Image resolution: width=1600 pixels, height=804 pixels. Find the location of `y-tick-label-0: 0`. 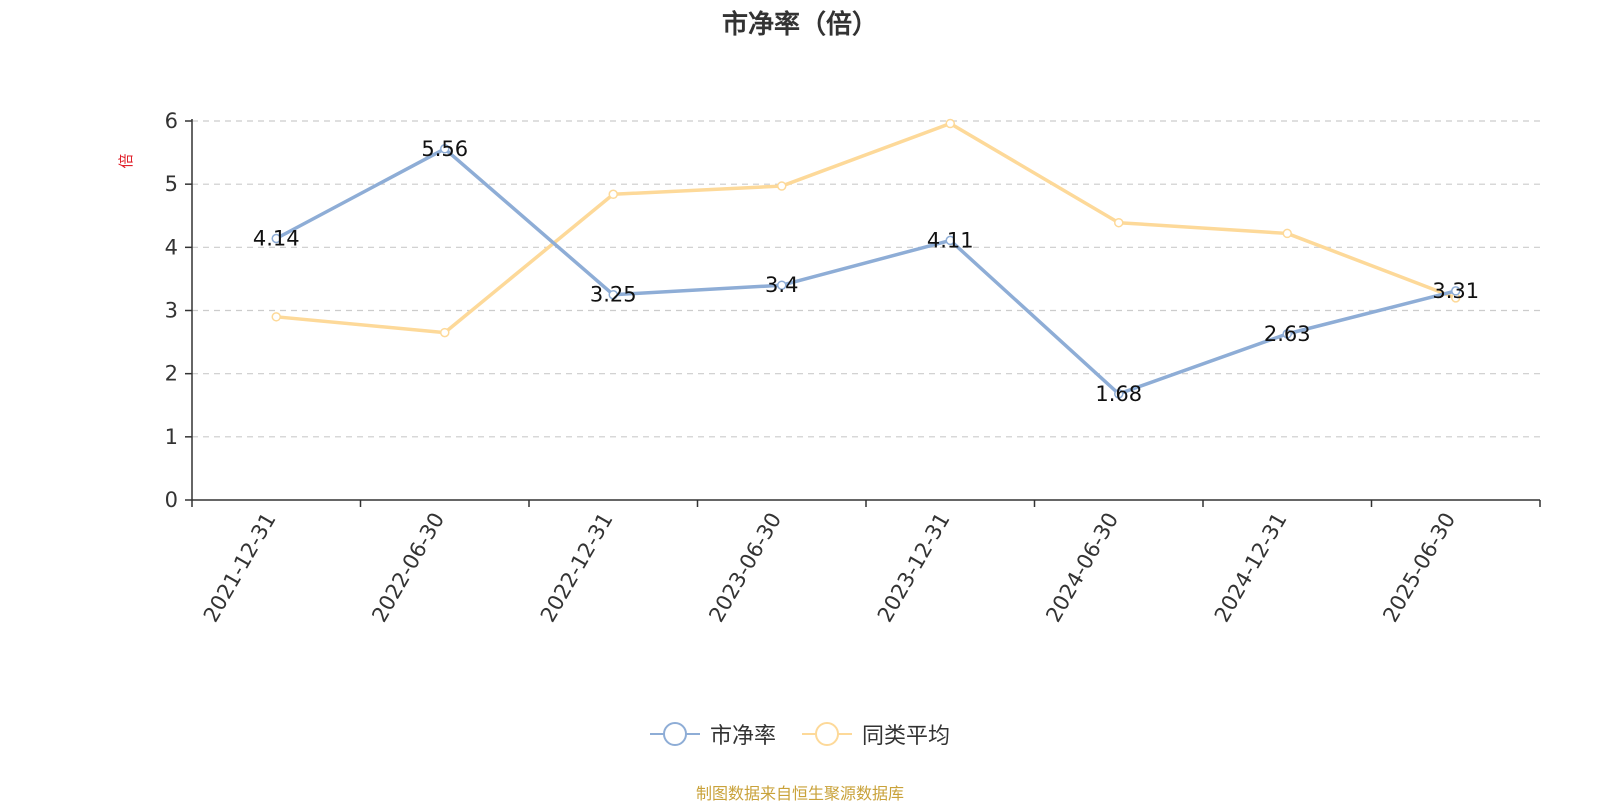

y-tick-label-0: 0 is located at coordinates (171, 500).